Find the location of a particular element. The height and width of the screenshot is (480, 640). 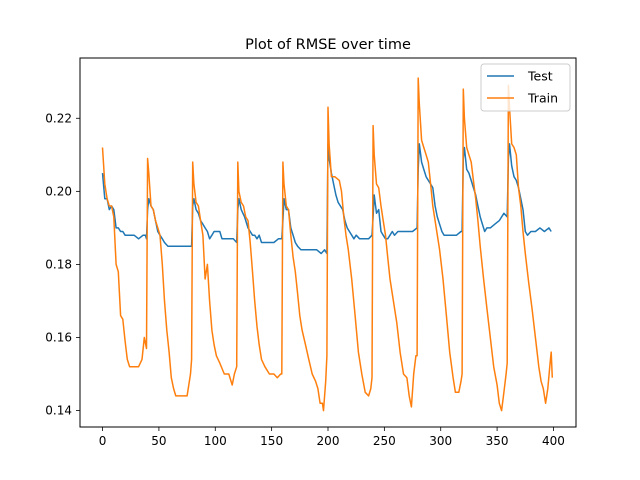

y-tick-label: 0.20 is located at coordinates (58, 191).